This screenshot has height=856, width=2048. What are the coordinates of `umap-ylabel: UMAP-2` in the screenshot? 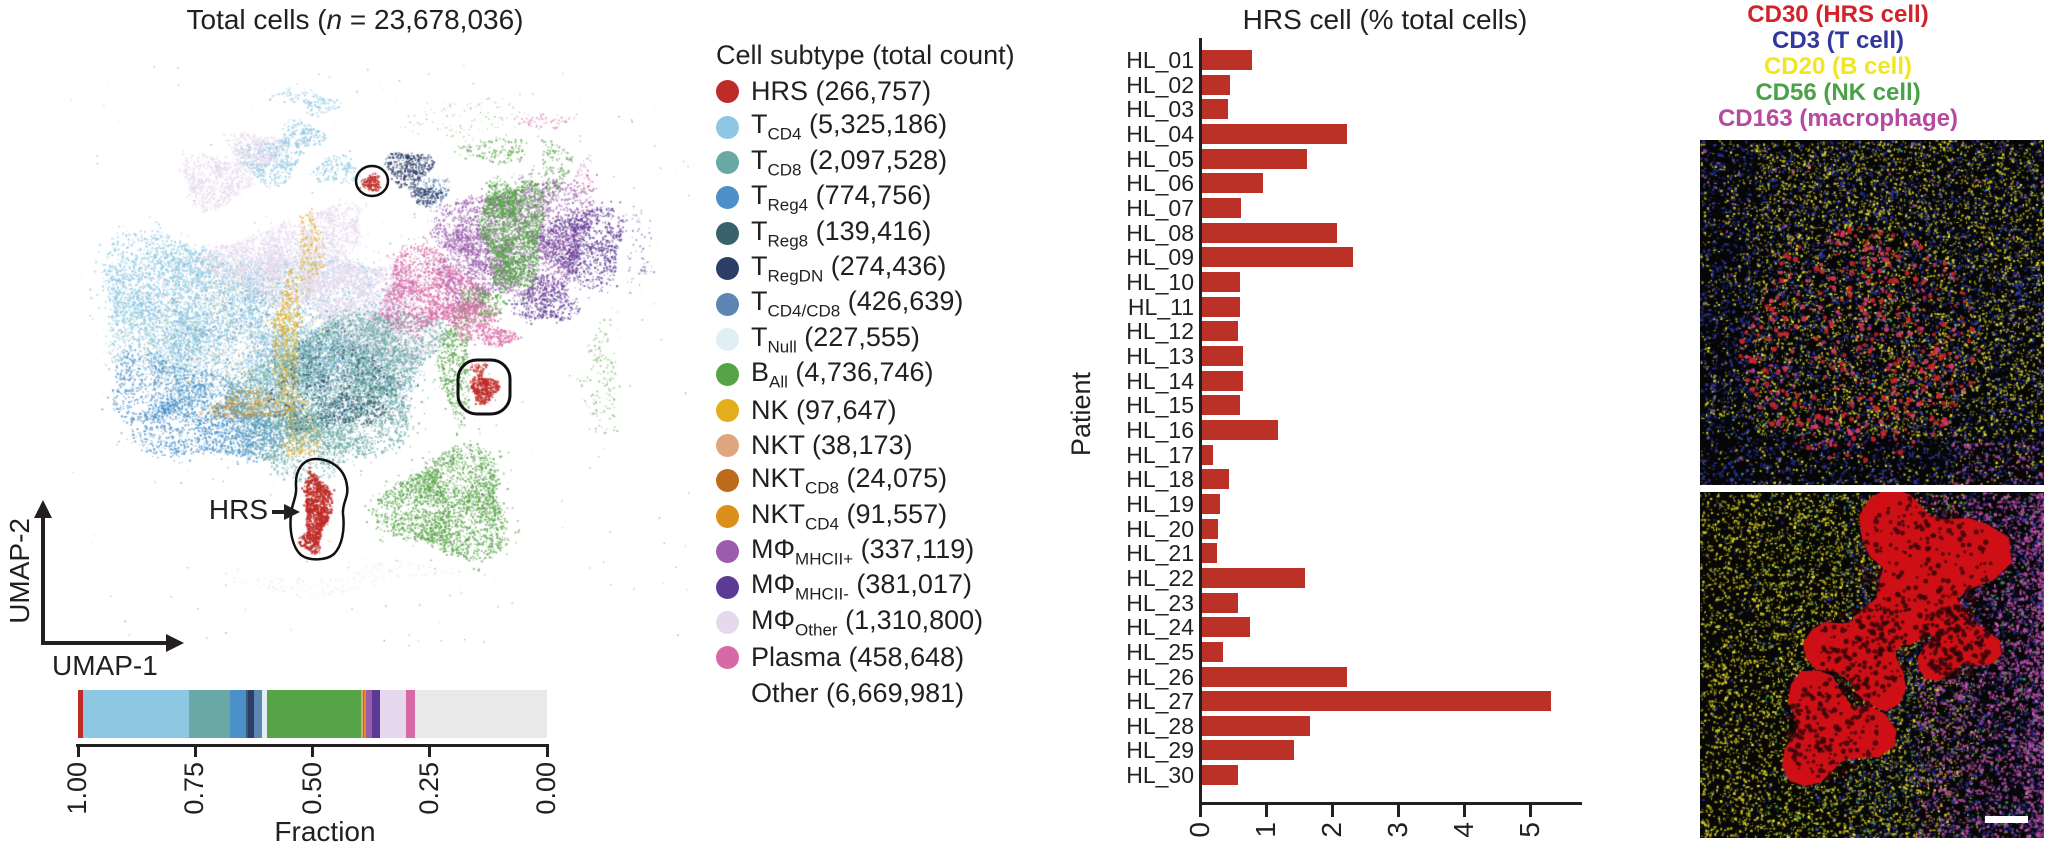 It's located at (19, 571).